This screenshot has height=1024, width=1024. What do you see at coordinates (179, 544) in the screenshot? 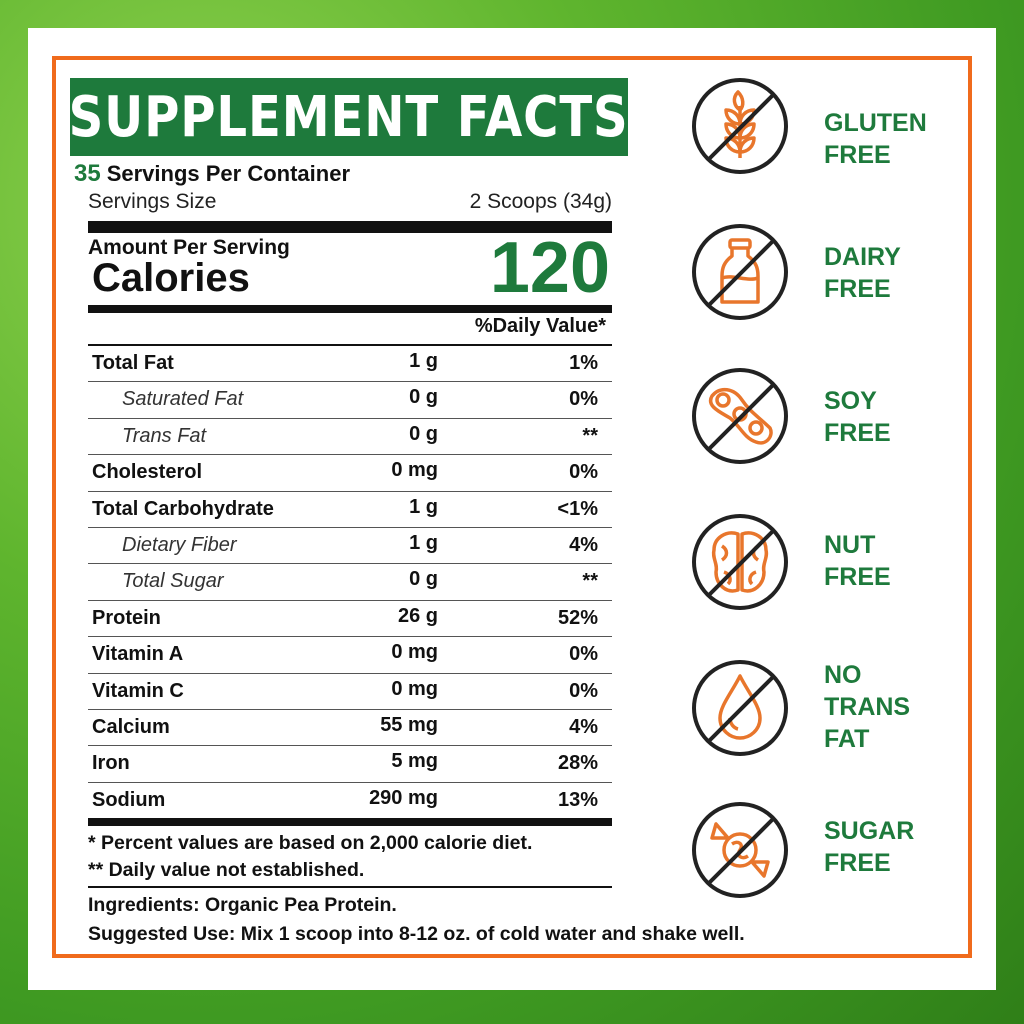
I see `nutrient-name: Dietary Fiber` at bounding box center [179, 544].